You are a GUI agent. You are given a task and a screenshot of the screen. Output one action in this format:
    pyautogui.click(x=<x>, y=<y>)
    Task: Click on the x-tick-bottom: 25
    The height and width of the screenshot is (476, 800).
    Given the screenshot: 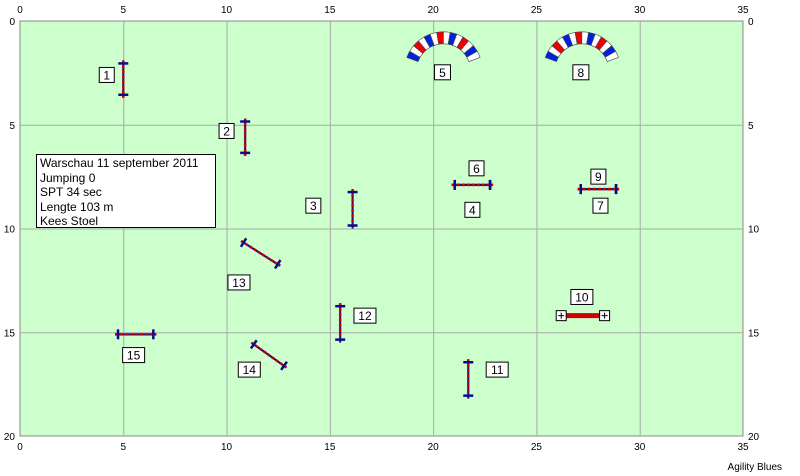 What is the action you would take?
    pyautogui.click(x=537, y=447)
    